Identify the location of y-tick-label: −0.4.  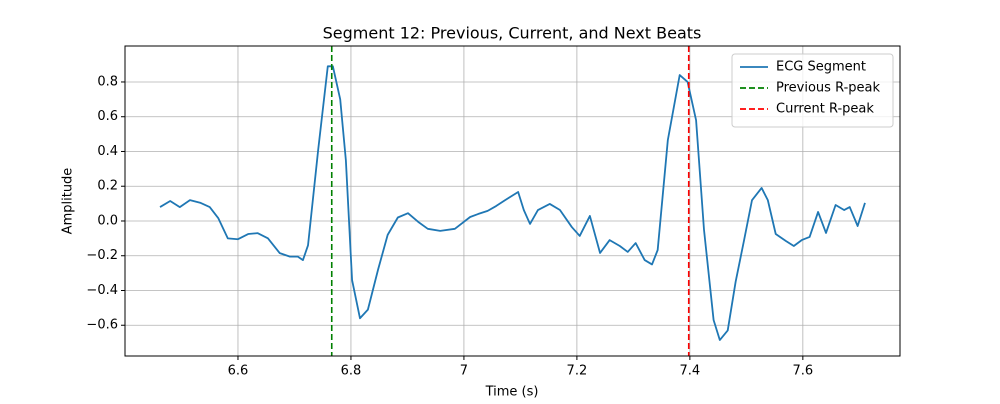
(102, 290).